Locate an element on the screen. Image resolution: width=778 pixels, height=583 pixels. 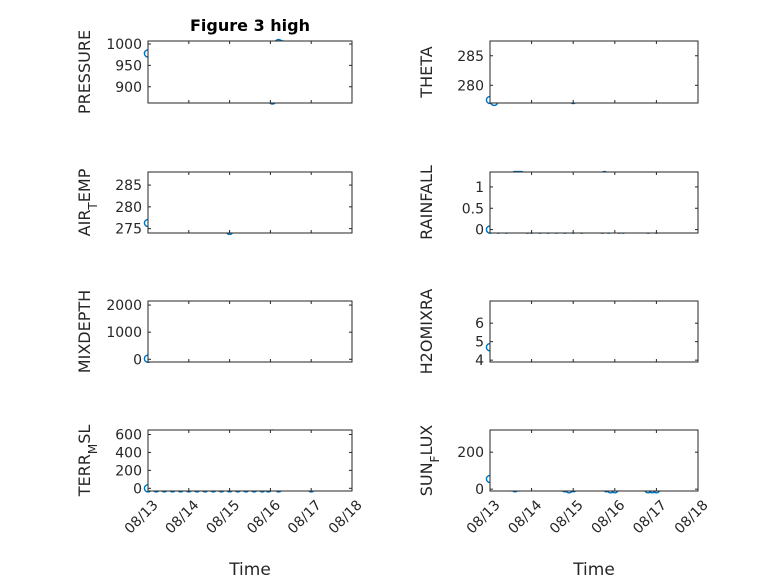
y-tick-label: 5 is located at coordinates (479, 343).